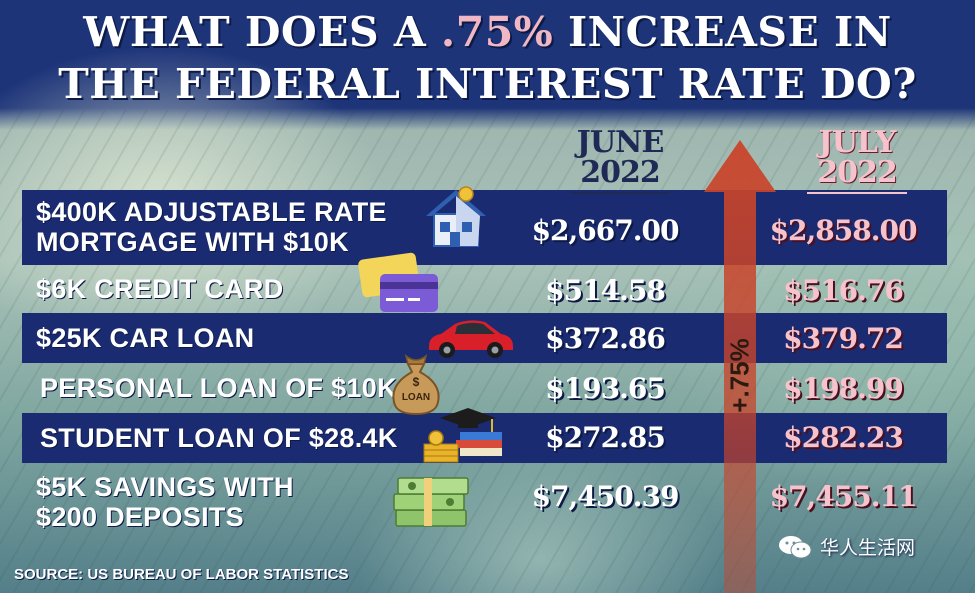  Describe the element at coordinates (416, 397) in the screenshot. I see `money-bag-label: LOAN` at that location.